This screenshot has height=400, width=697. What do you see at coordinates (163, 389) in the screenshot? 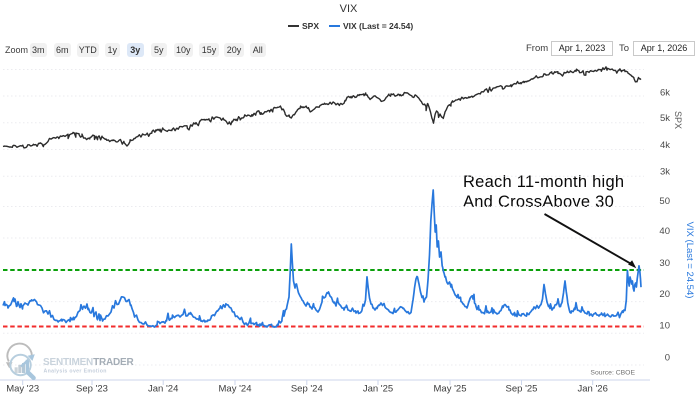
I see `svg-text: Jan '24` at bounding box center [163, 389].